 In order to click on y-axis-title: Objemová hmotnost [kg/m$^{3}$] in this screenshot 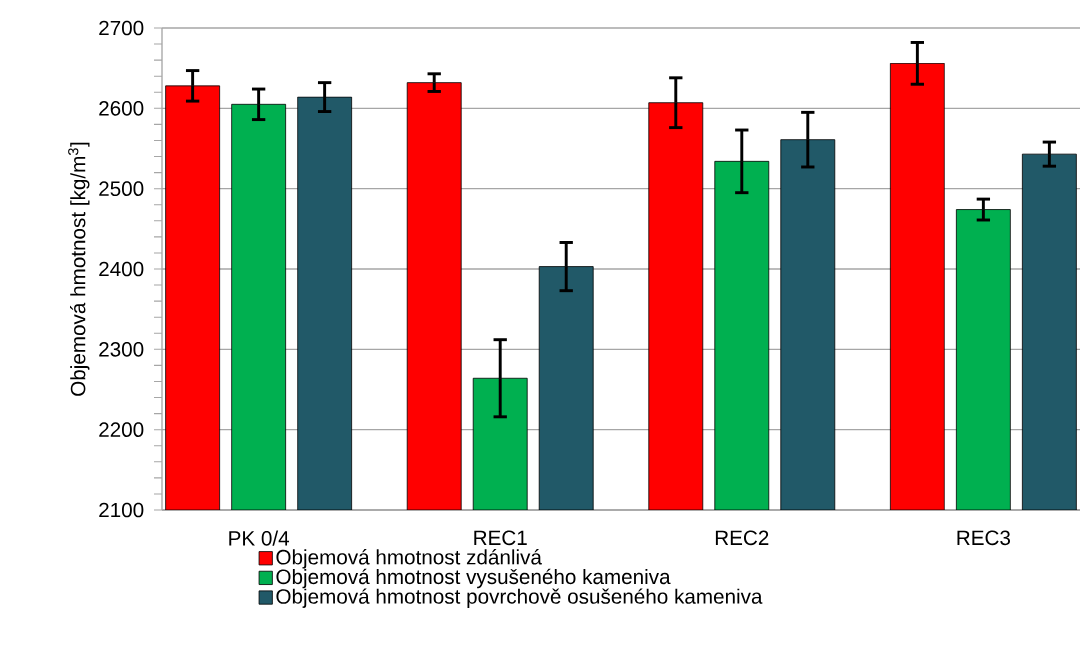, I will do `click(79, 269)`.